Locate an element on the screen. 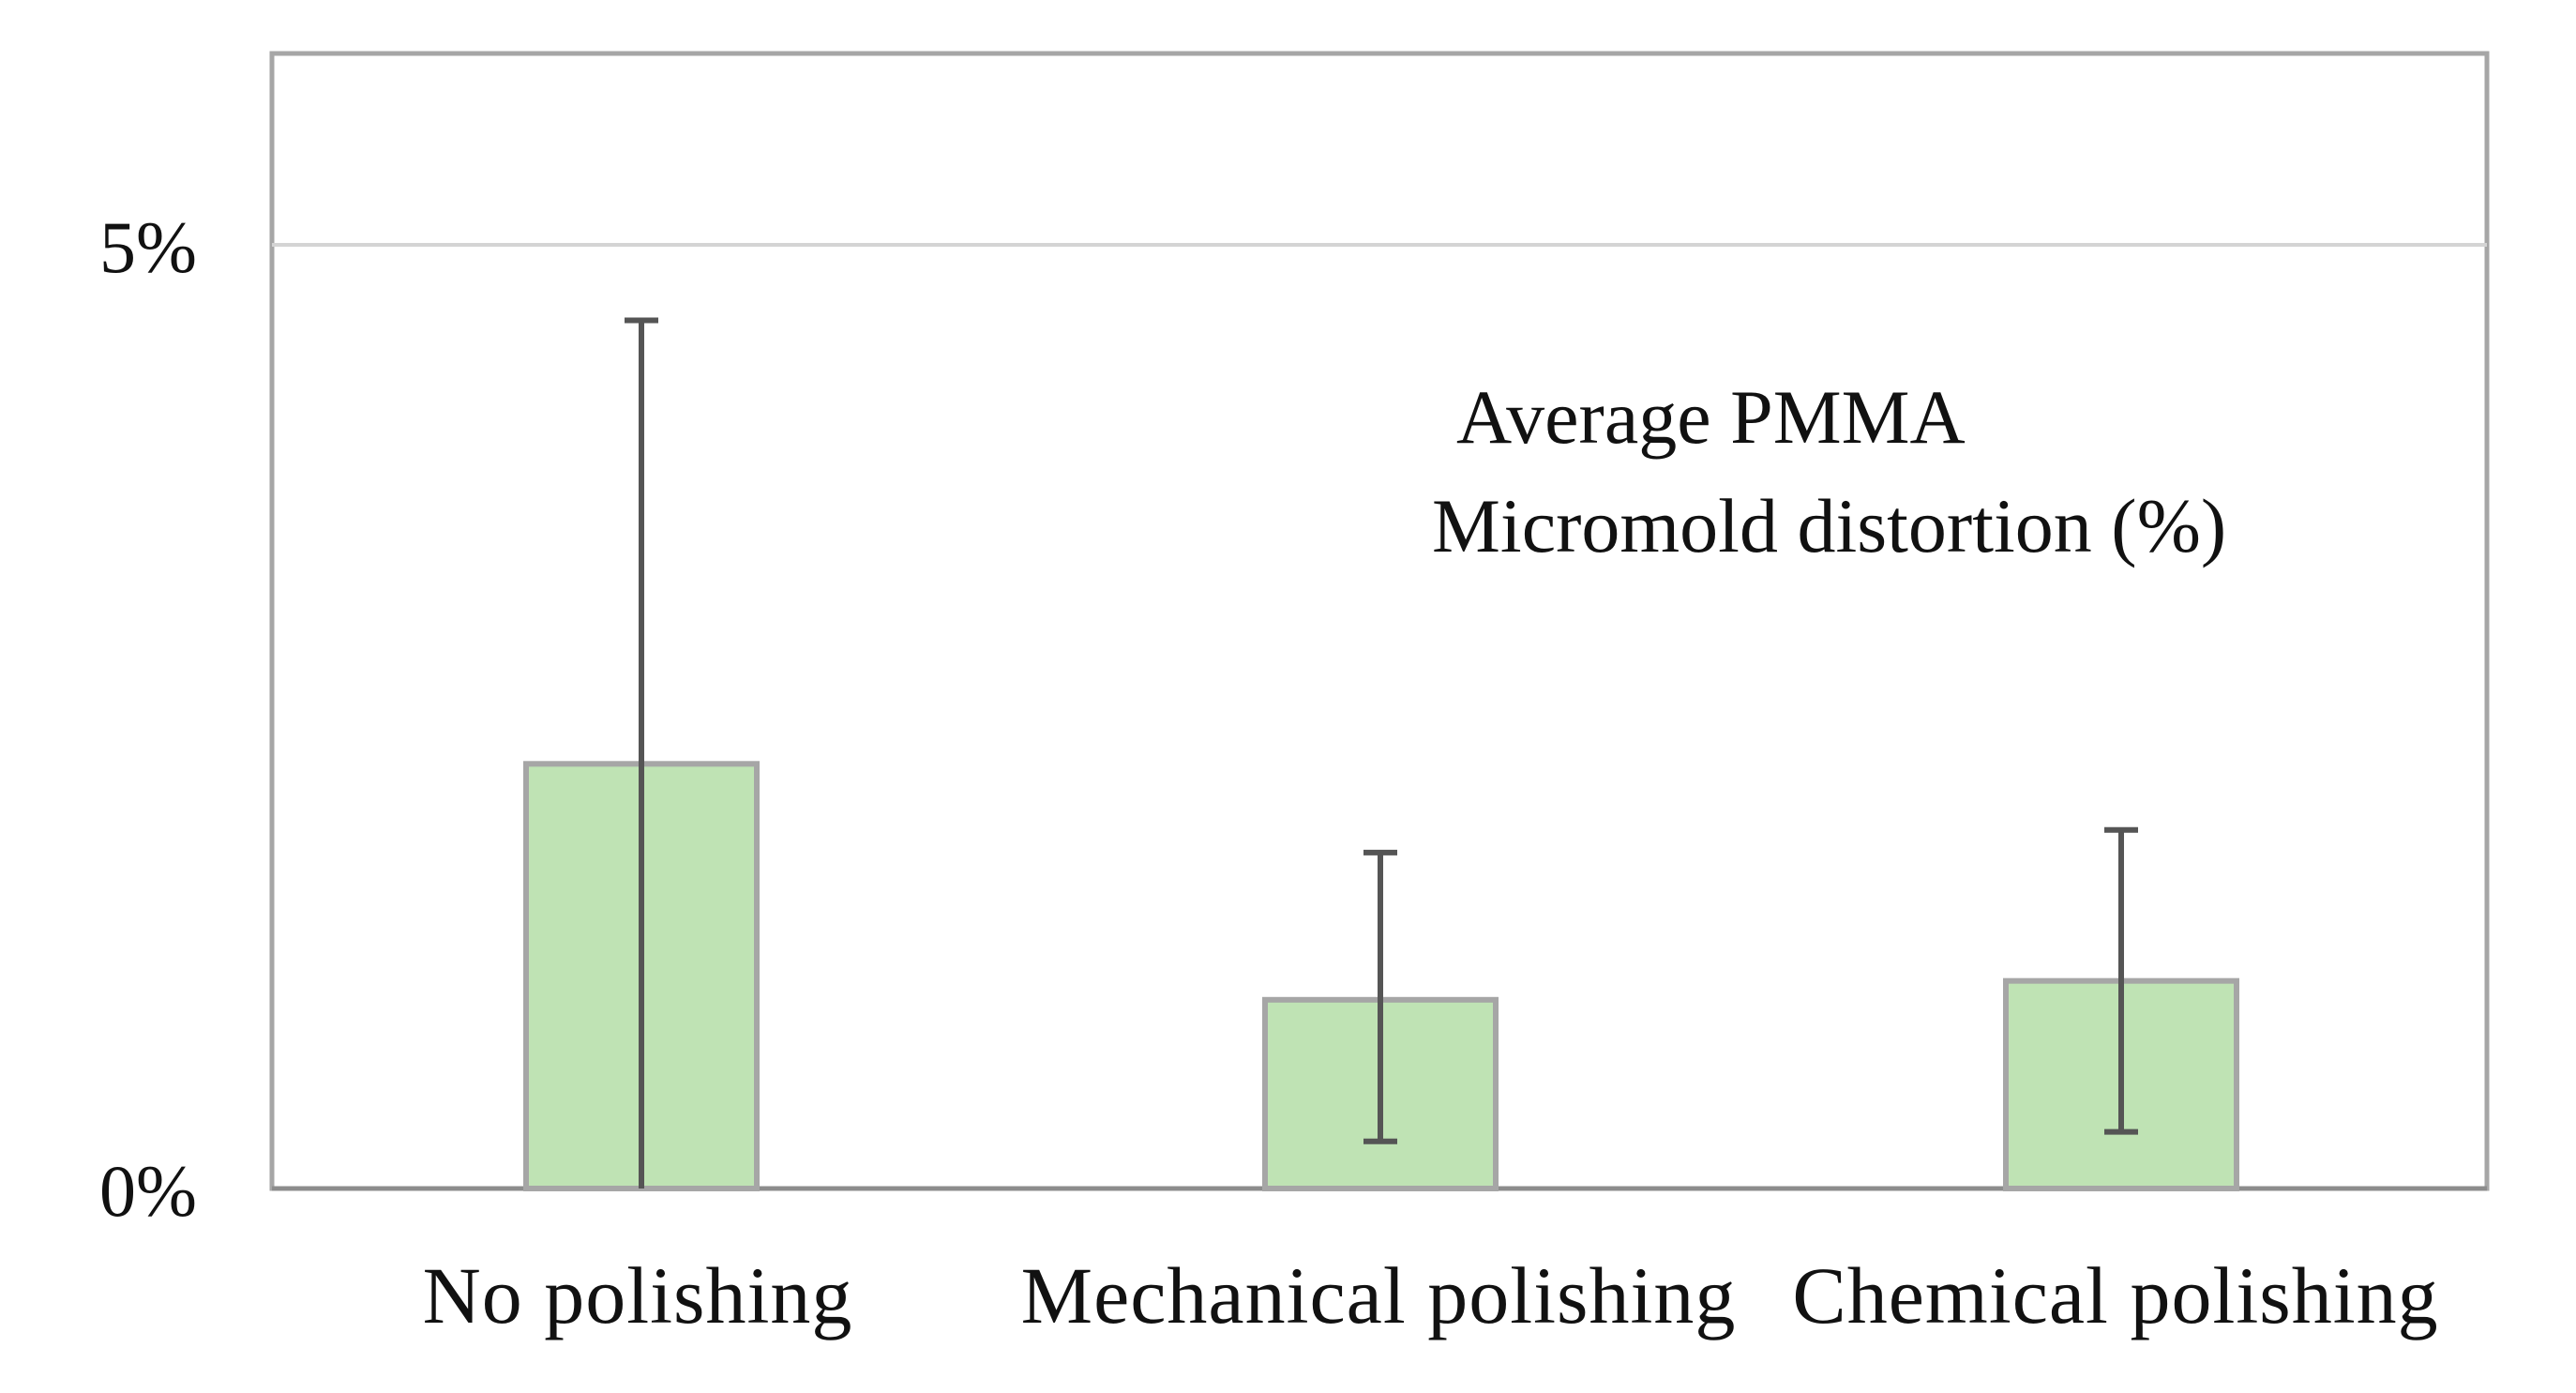 The image size is (2576, 1393). error-bar-no-polishing is located at coordinates (641, 753).